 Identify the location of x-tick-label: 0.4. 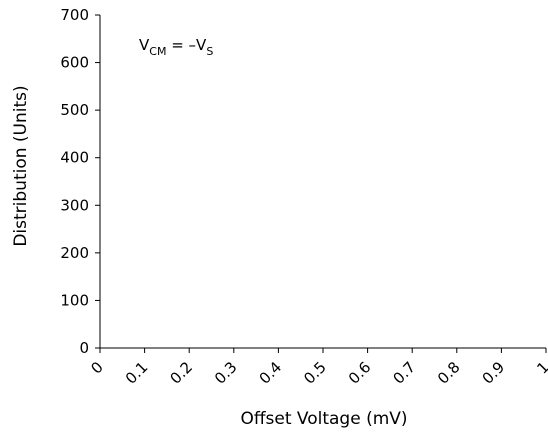
(271, 373).